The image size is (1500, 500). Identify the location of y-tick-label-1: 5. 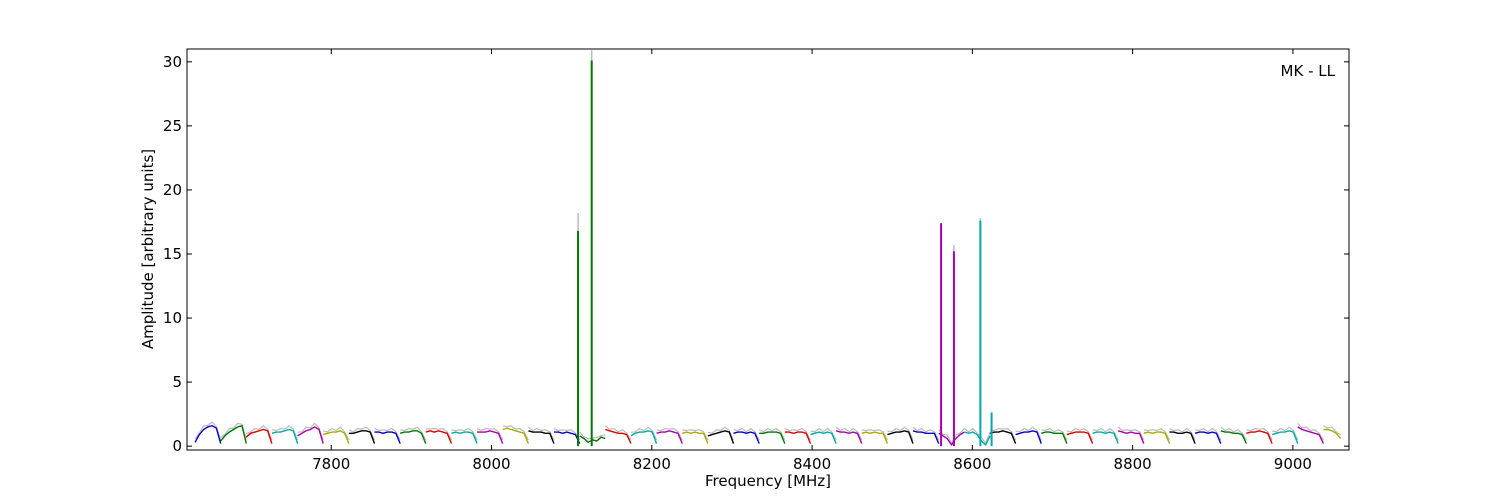
(177, 382).